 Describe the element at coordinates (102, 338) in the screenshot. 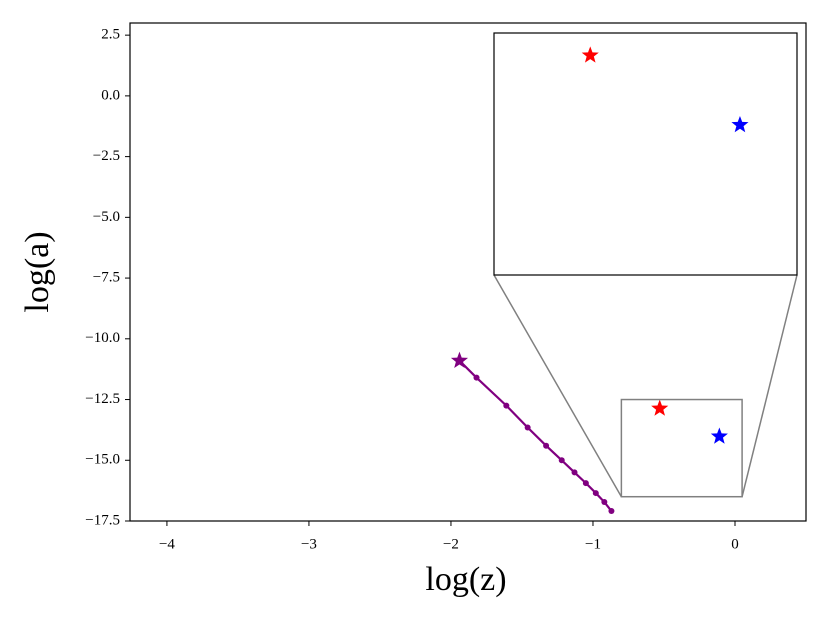

I see `y-tick-label: −10.0` at that location.